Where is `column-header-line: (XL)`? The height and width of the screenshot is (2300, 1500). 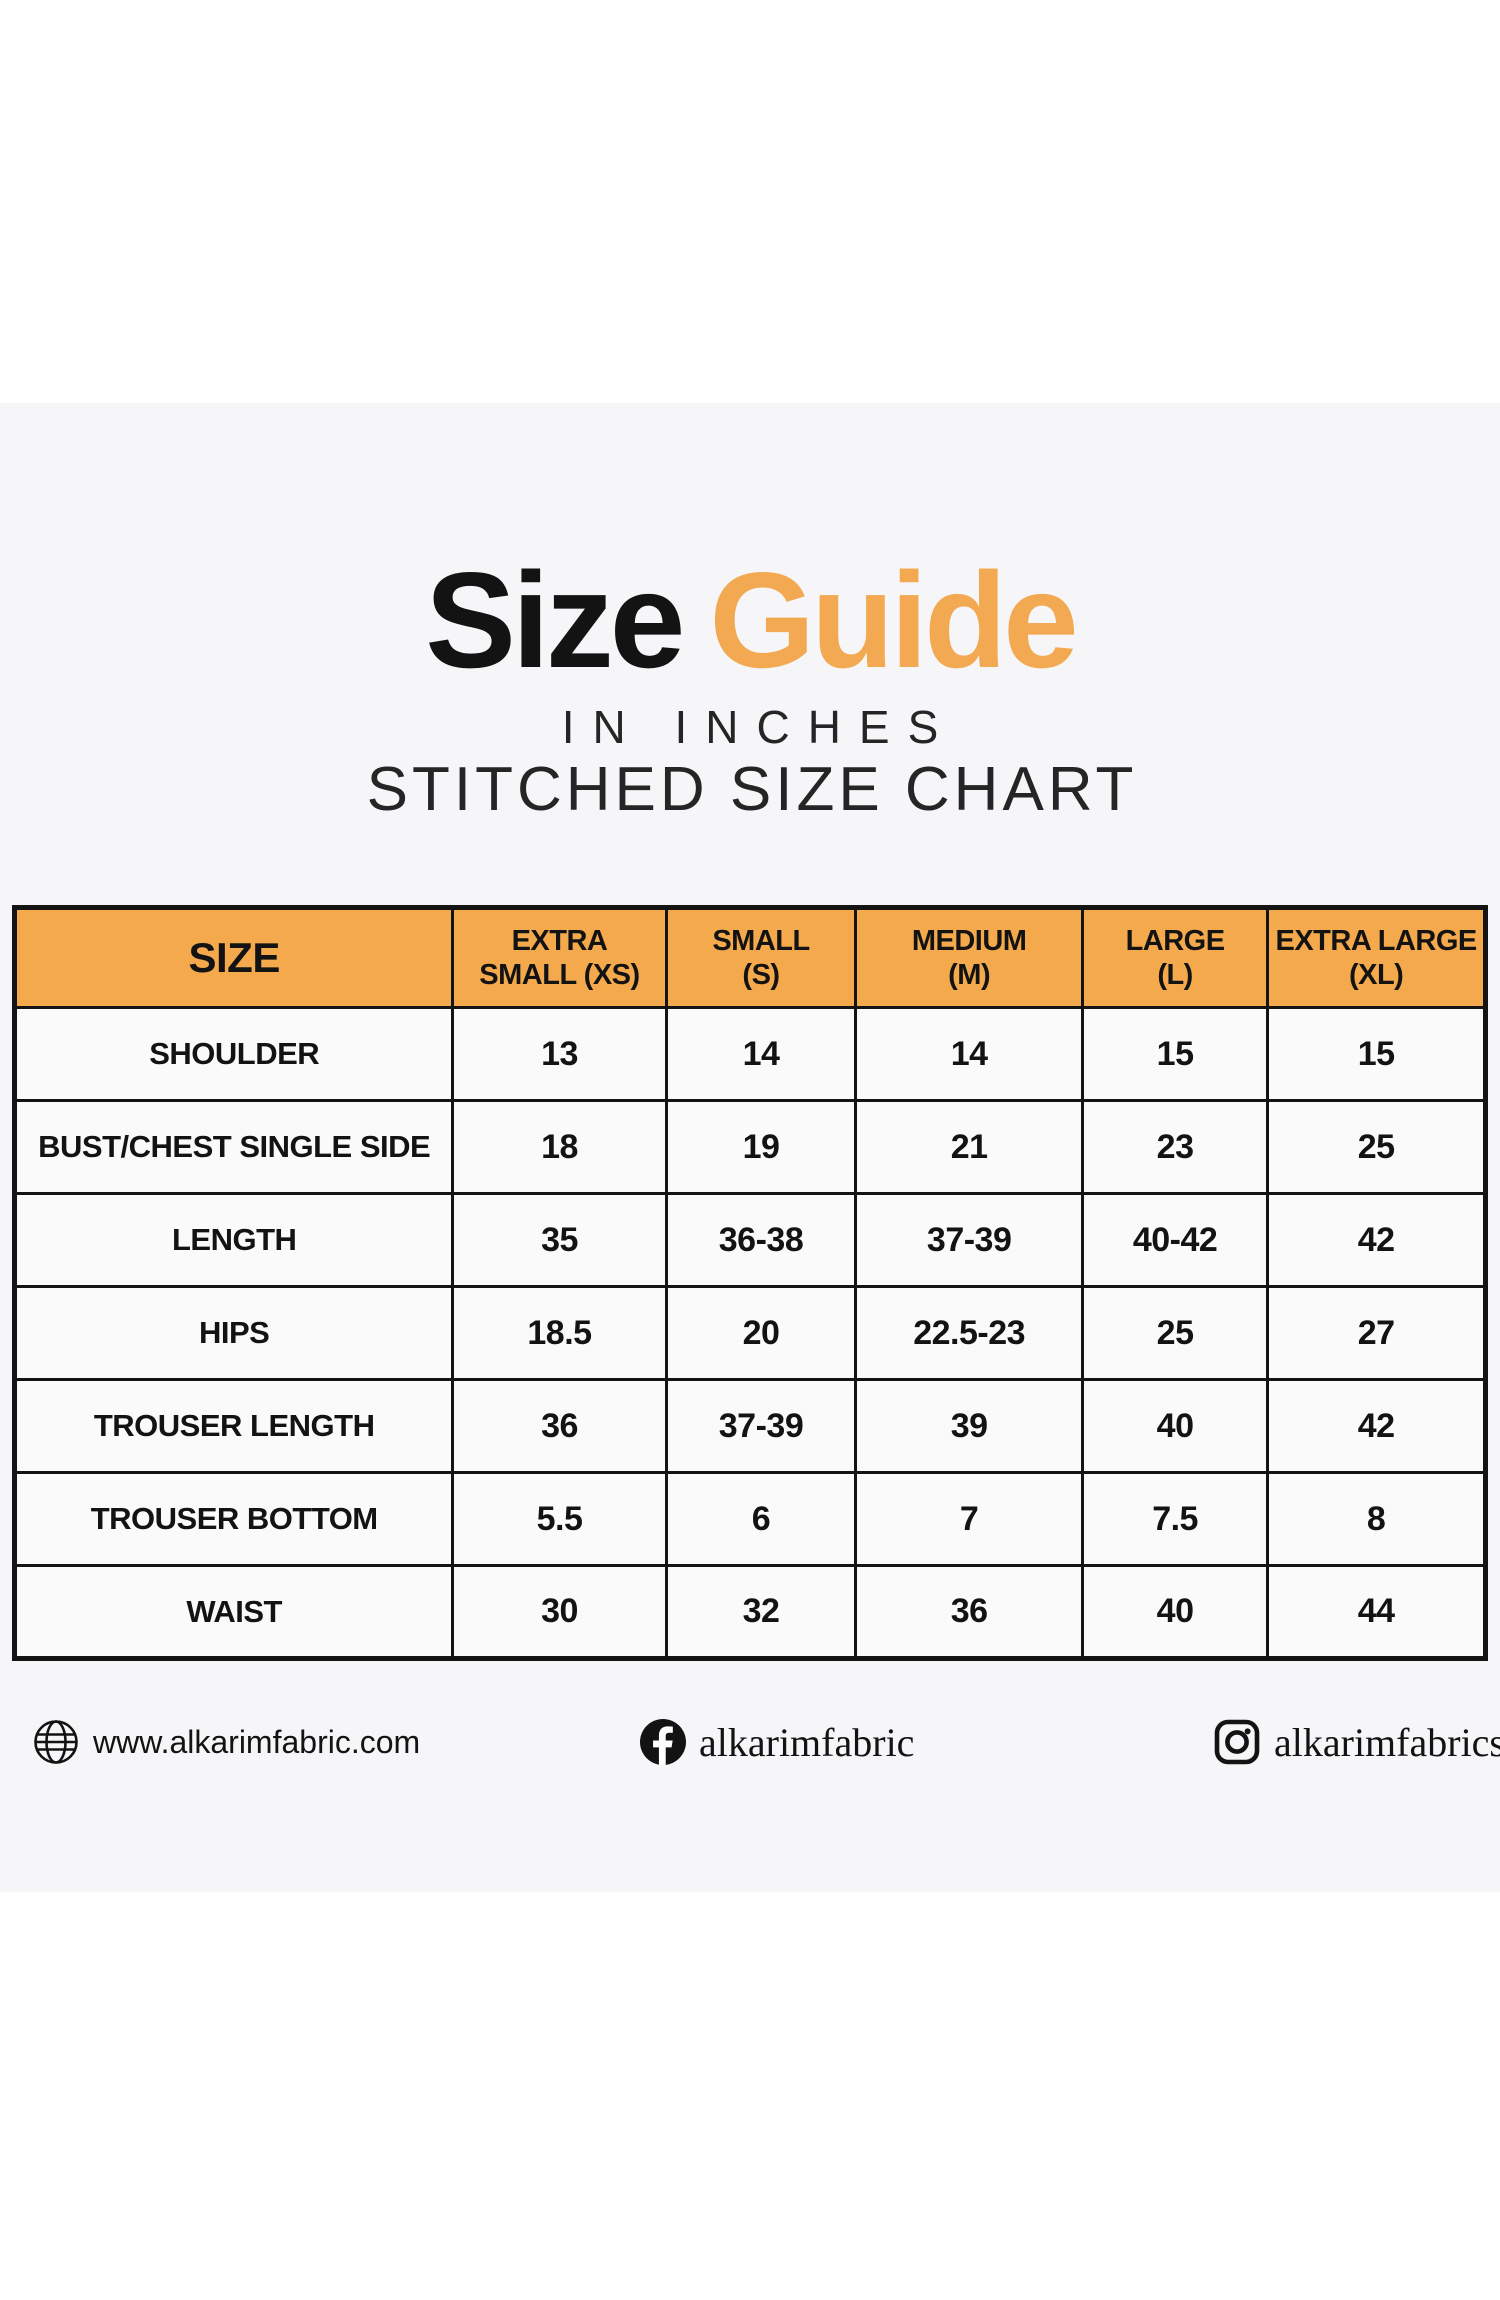 column-header-line: (XL) is located at coordinates (1376, 975).